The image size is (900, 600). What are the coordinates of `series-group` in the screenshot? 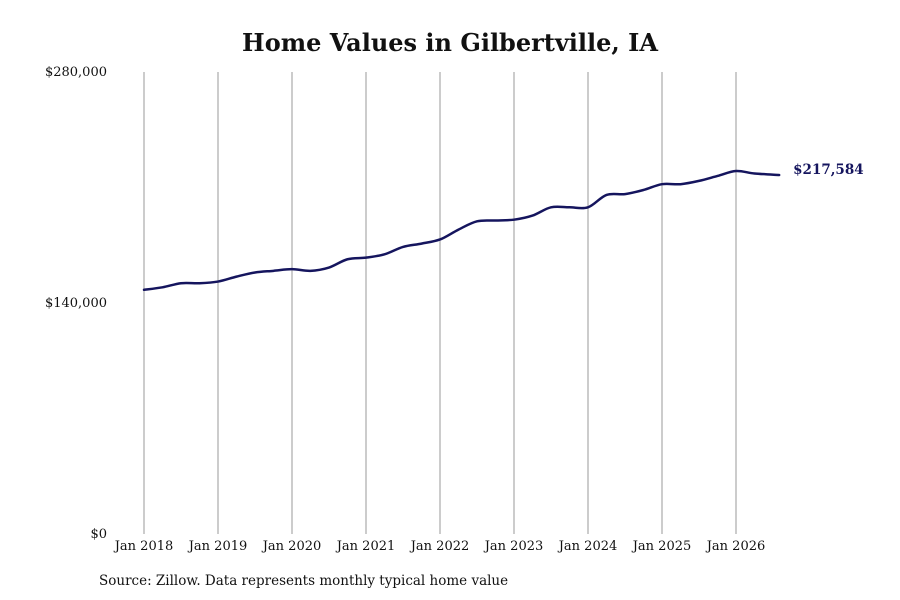 It's located at (461, 230).